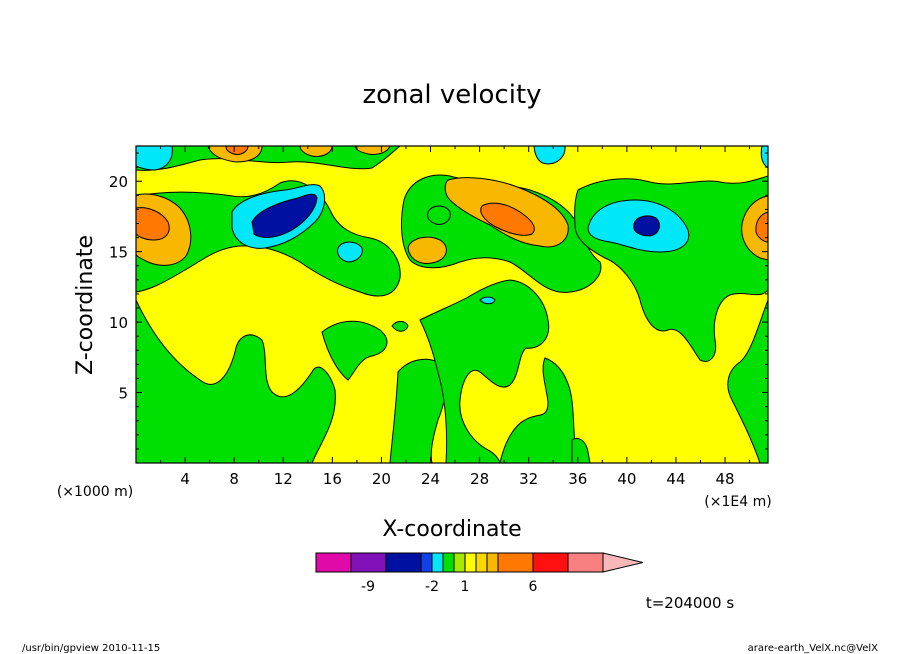 The width and height of the screenshot is (904, 654). I want to click on x-tick-label: 16, so click(332, 479).